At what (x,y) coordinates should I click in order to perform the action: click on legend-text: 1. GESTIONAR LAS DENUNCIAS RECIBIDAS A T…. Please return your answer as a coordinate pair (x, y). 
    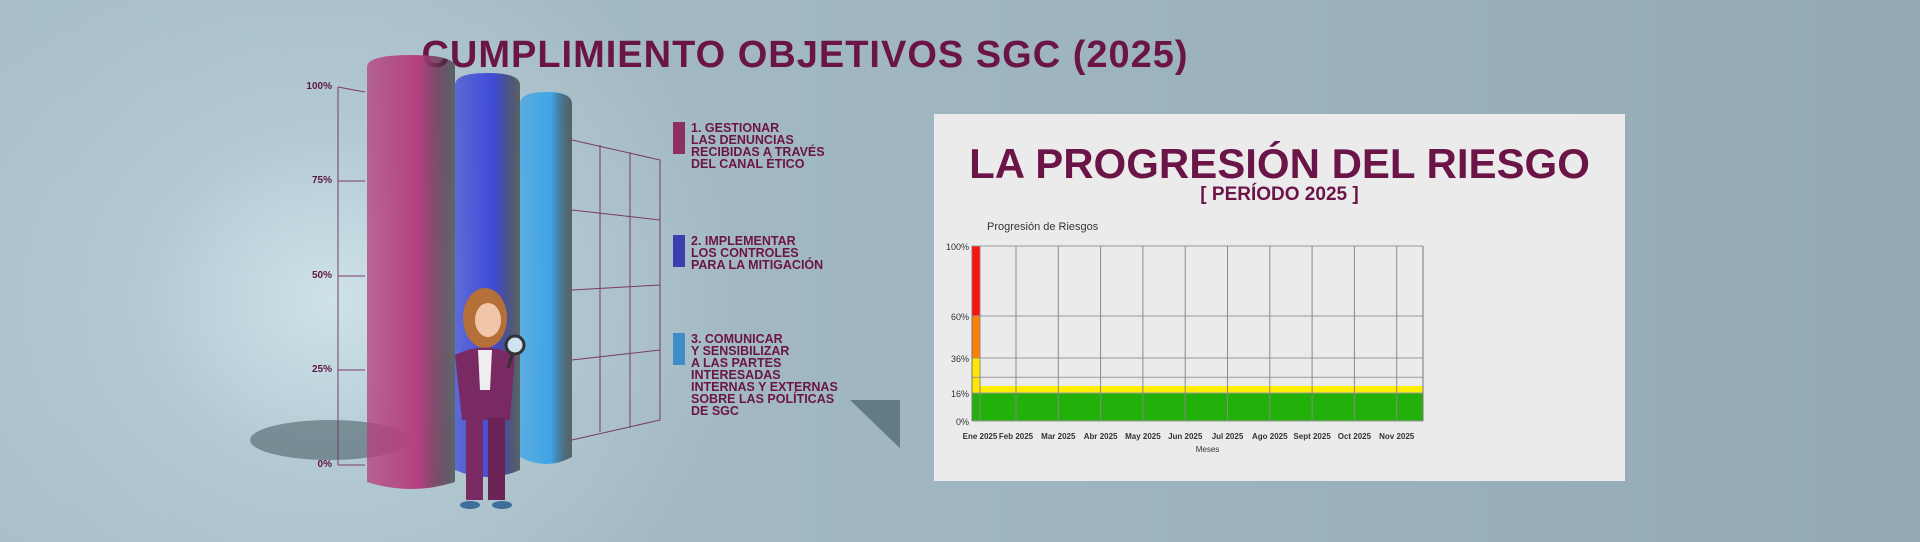
    Looking at the image, I should click on (758, 146).